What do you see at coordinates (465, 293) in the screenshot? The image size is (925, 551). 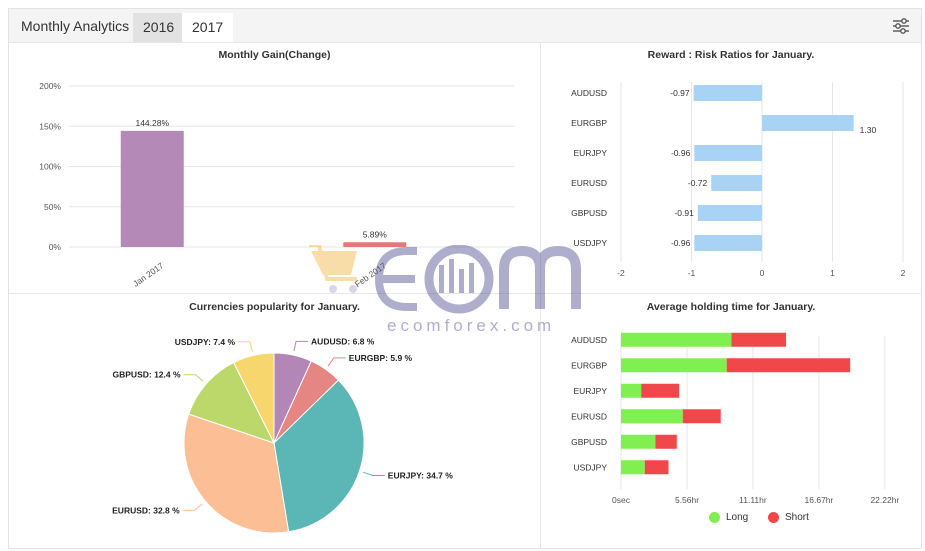 I see `panel-divider-horizontal` at bounding box center [465, 293].